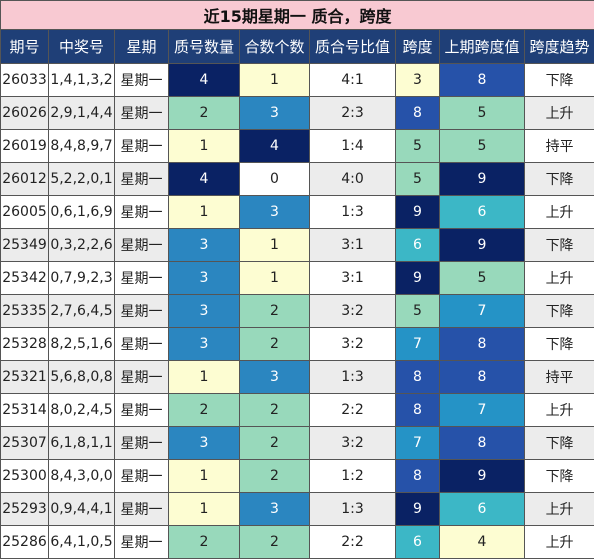 This screenshot has height=559, width=594. What do you see at coordinates (142, 47) in the screenshot?
I see `header-weekday: 星期` at bounding box center [142, 47].